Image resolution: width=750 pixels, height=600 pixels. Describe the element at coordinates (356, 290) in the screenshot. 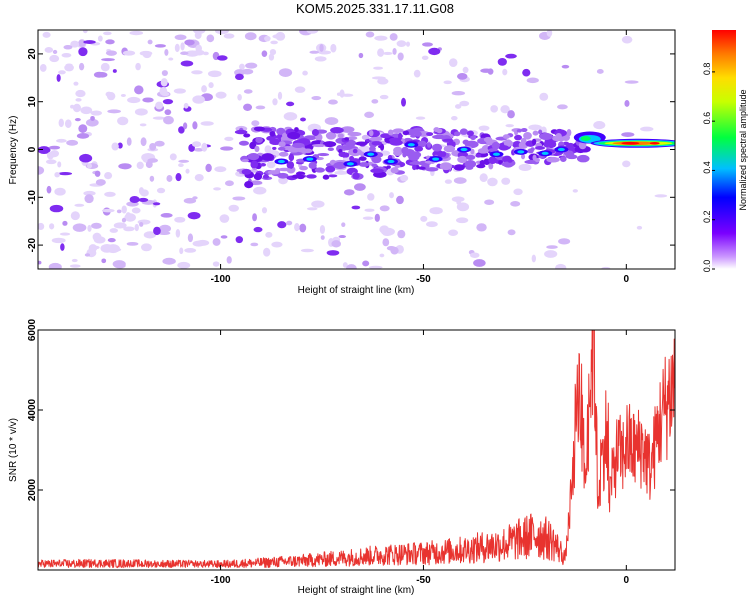

I see `spectrogram-x-axis-label: Height of straight line (km)` at that location.